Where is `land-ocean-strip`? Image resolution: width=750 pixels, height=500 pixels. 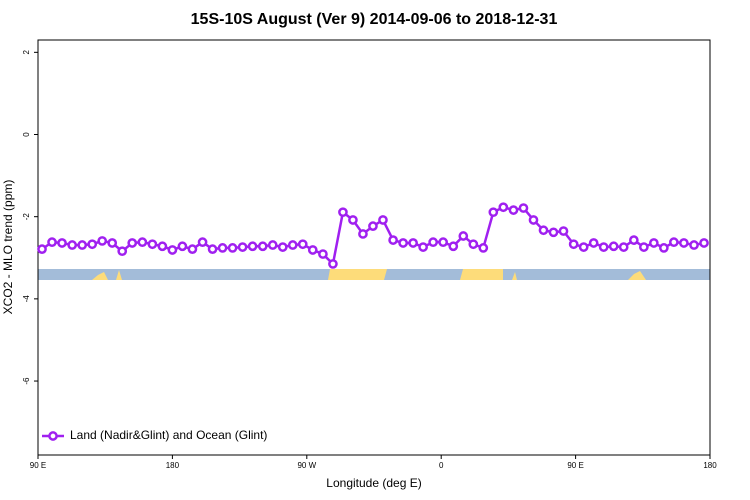 land-ocean-strip is located at coordinates (374, 274).